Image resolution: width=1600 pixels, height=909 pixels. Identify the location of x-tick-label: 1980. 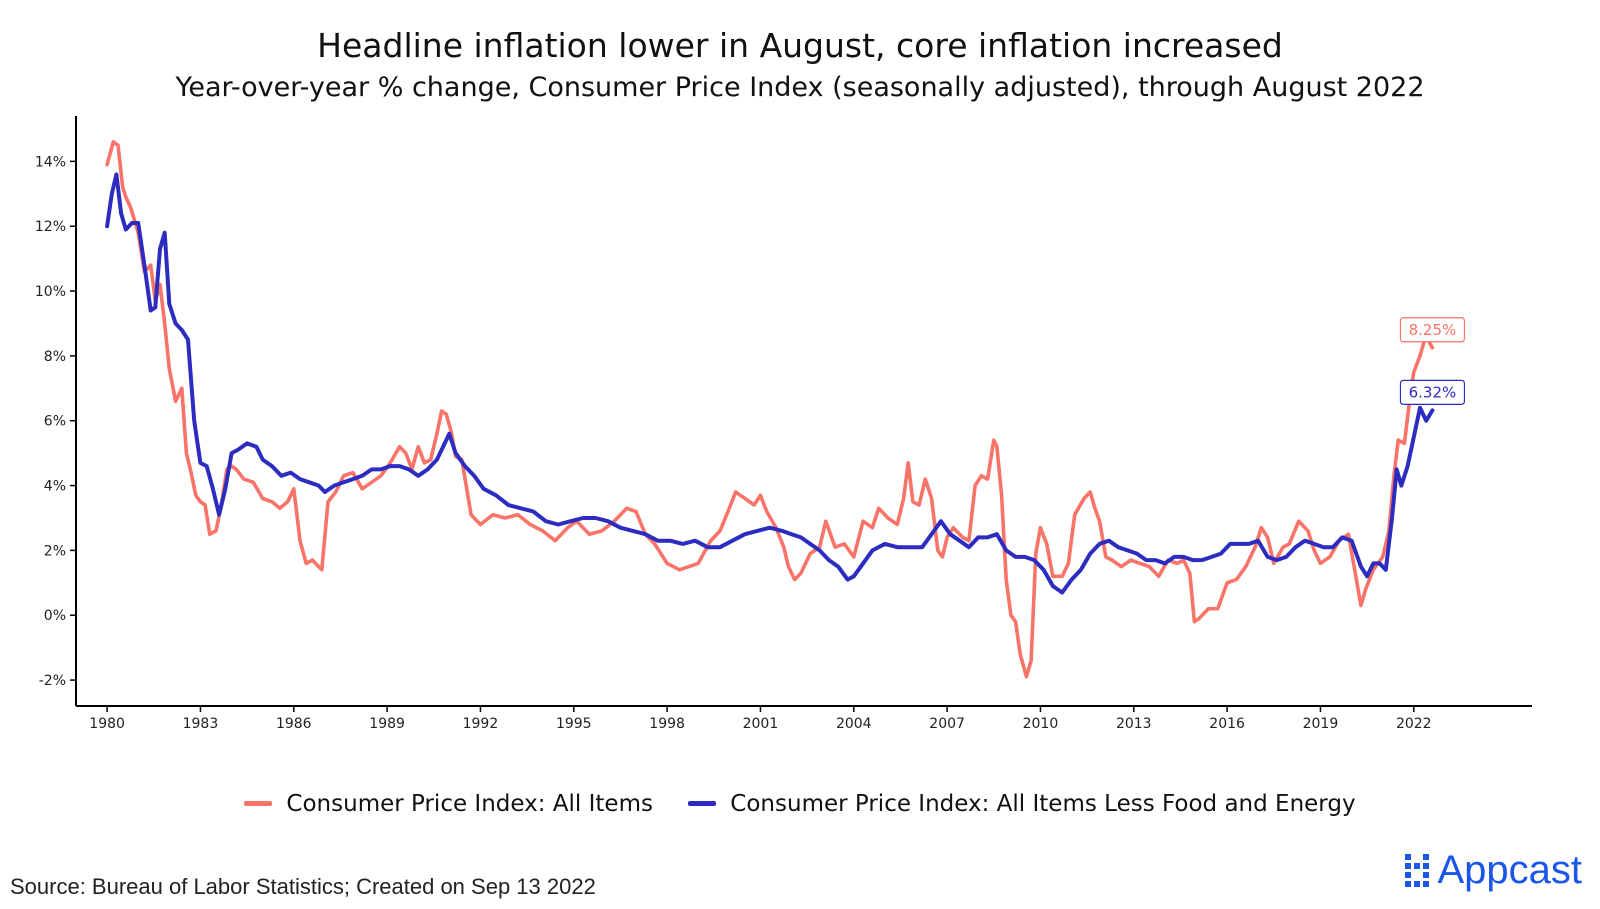
(107, 724).